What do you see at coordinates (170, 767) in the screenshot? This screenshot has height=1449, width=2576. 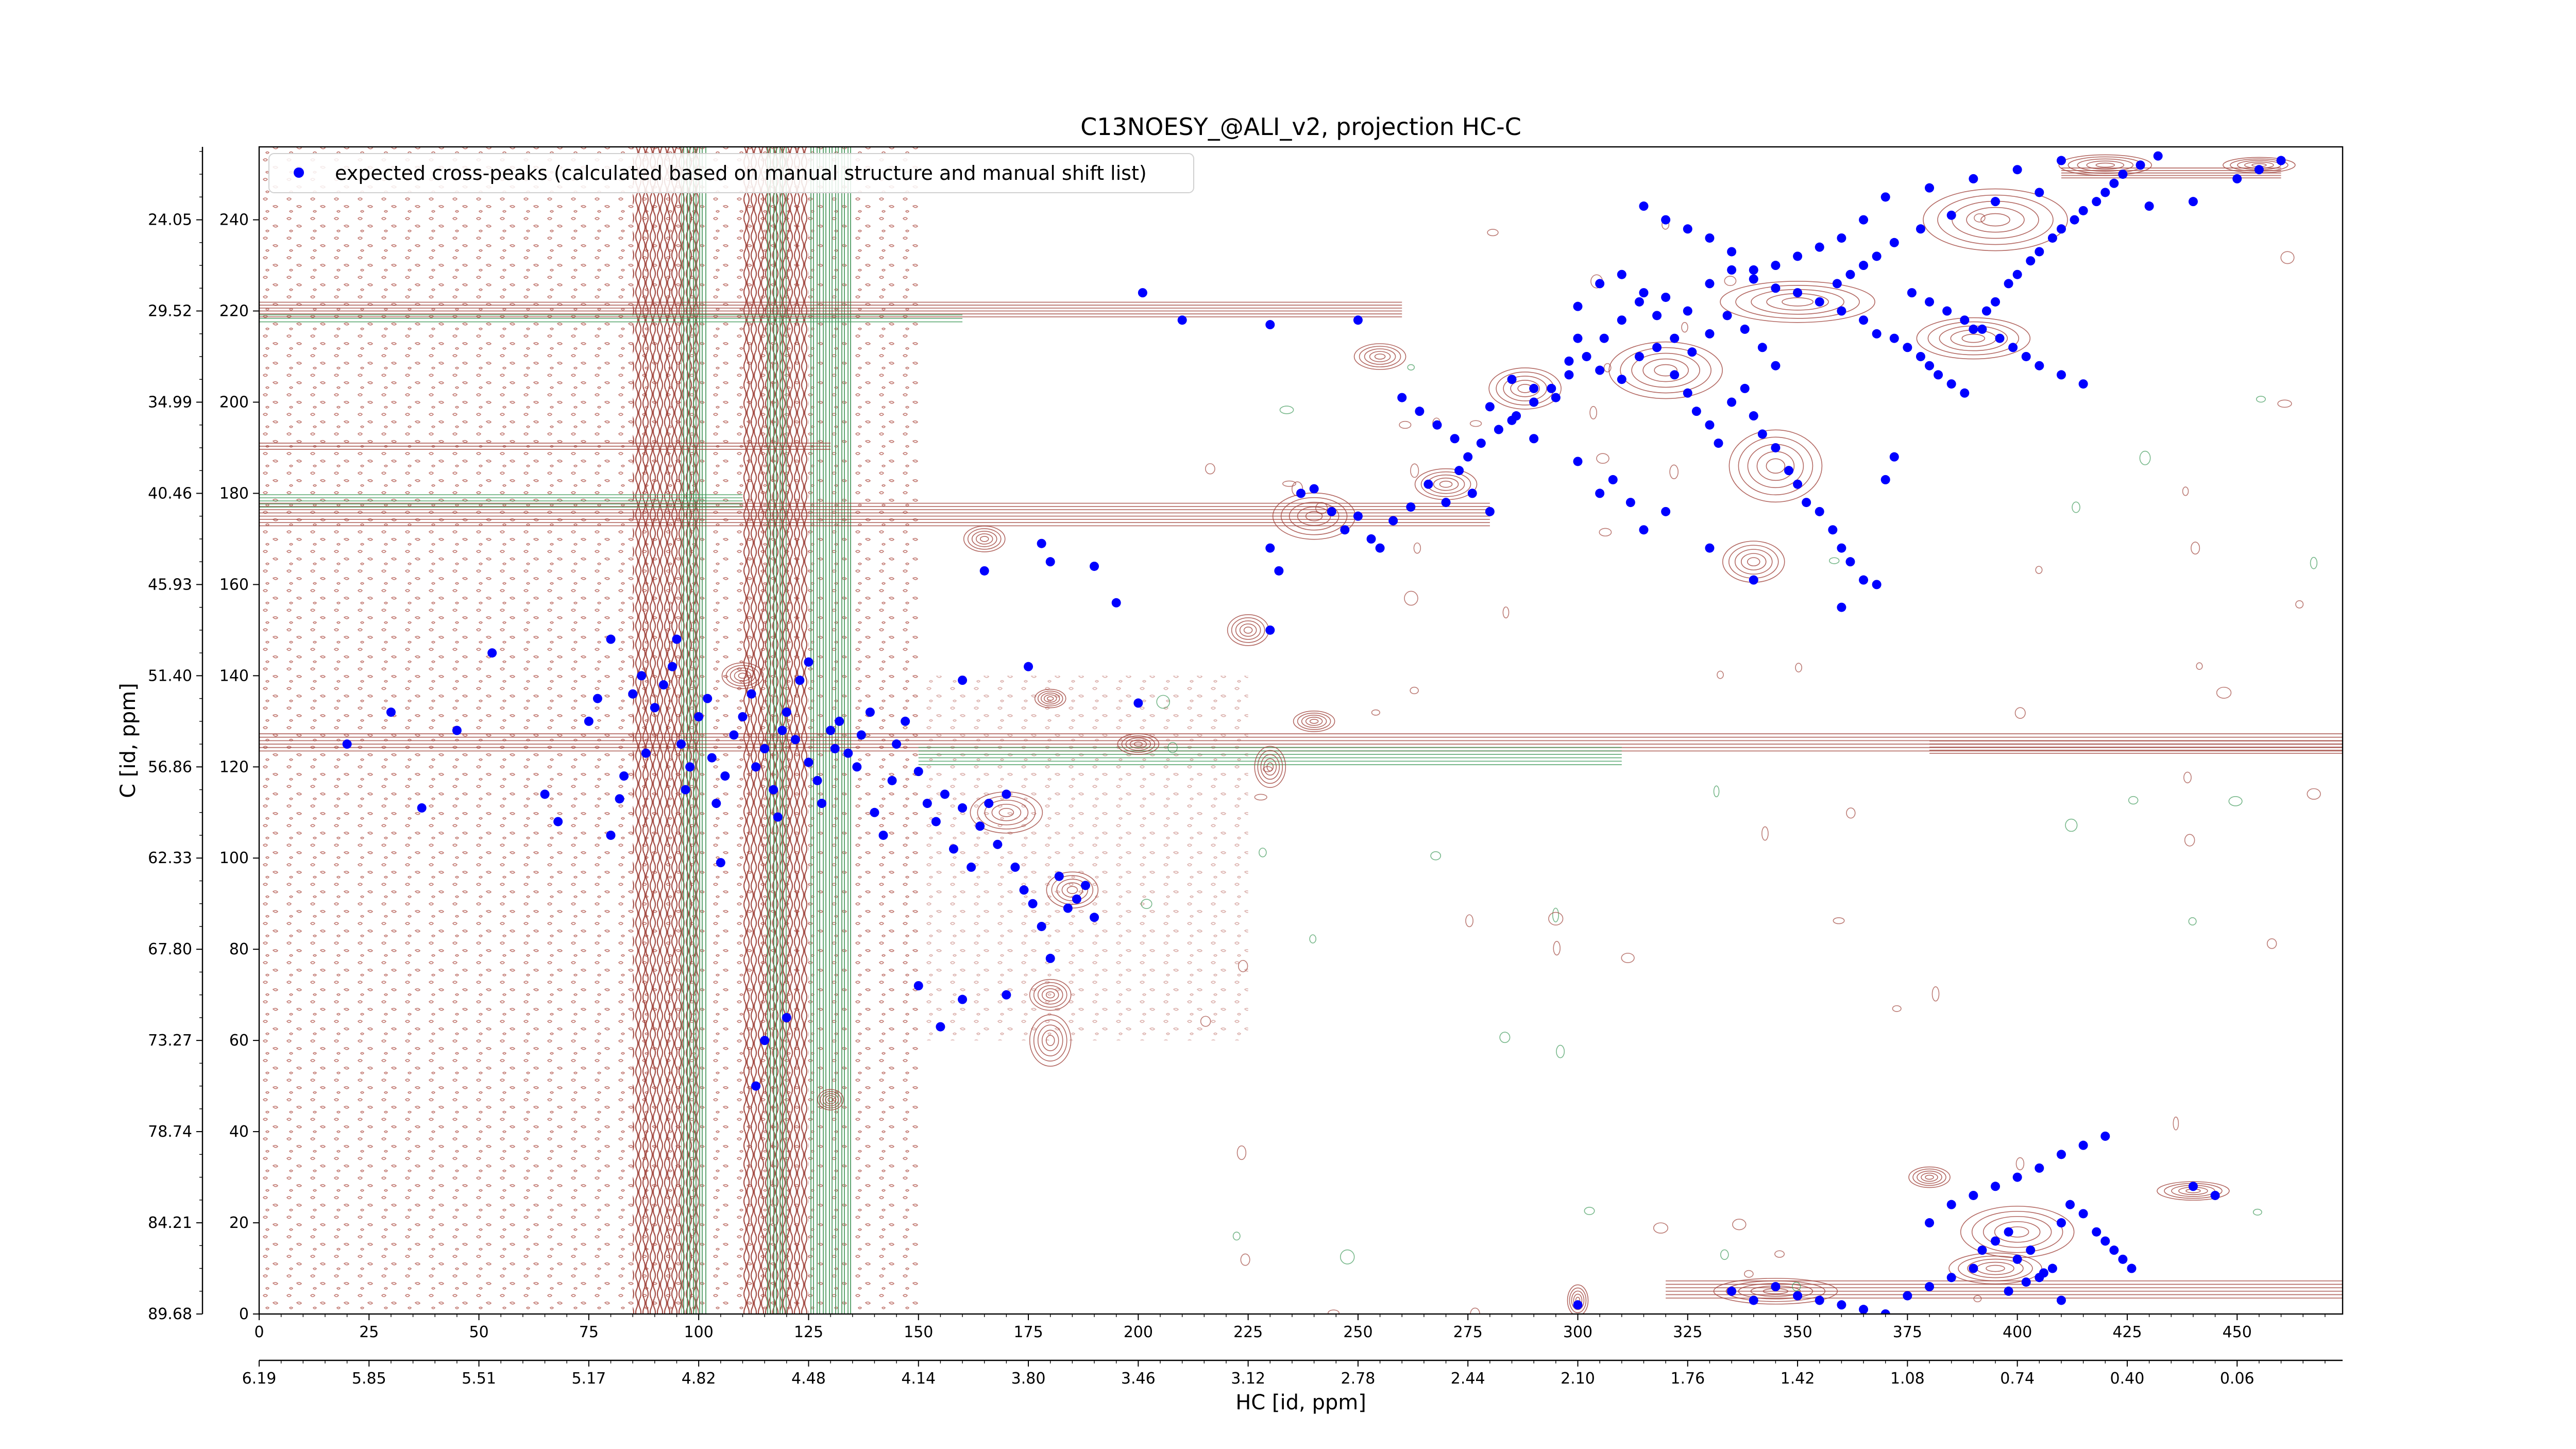 I see `y-ppm-tick-label: 56.86` at bounding box center [170, 767].